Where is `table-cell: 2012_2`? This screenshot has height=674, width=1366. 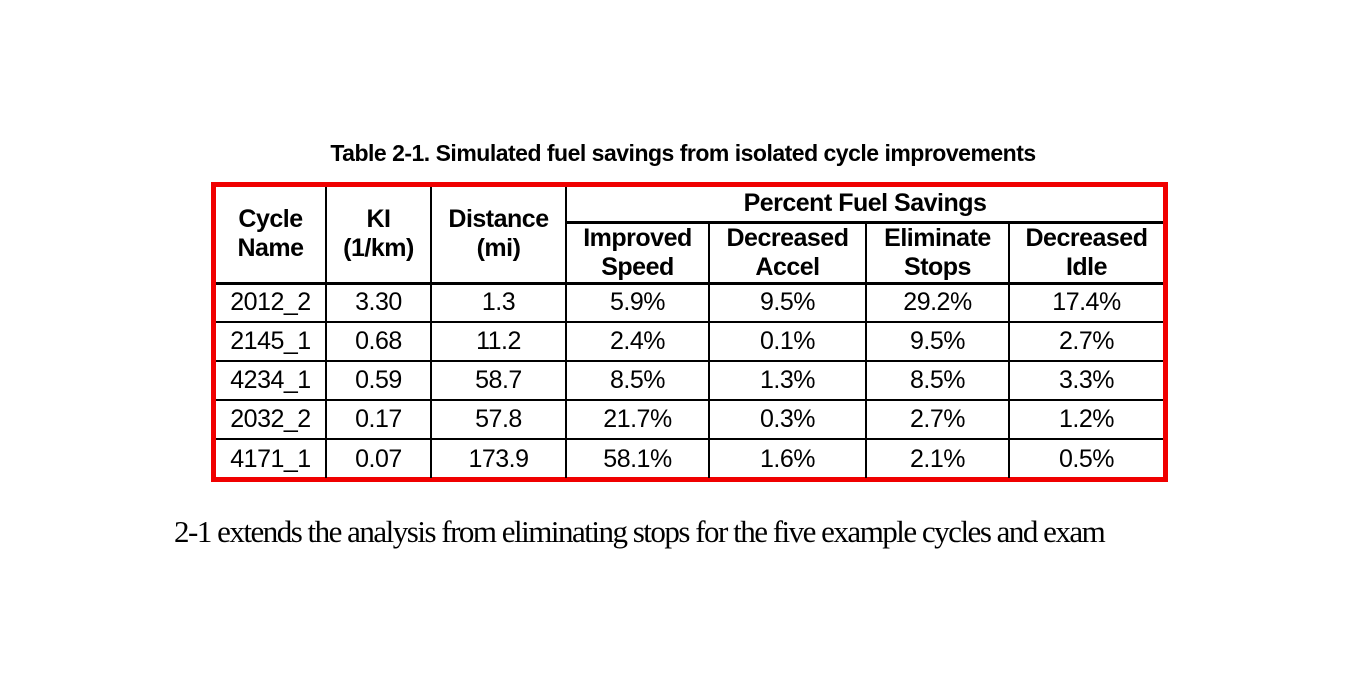
table-cell: 2012_2 is located at coordinates (271, 302).